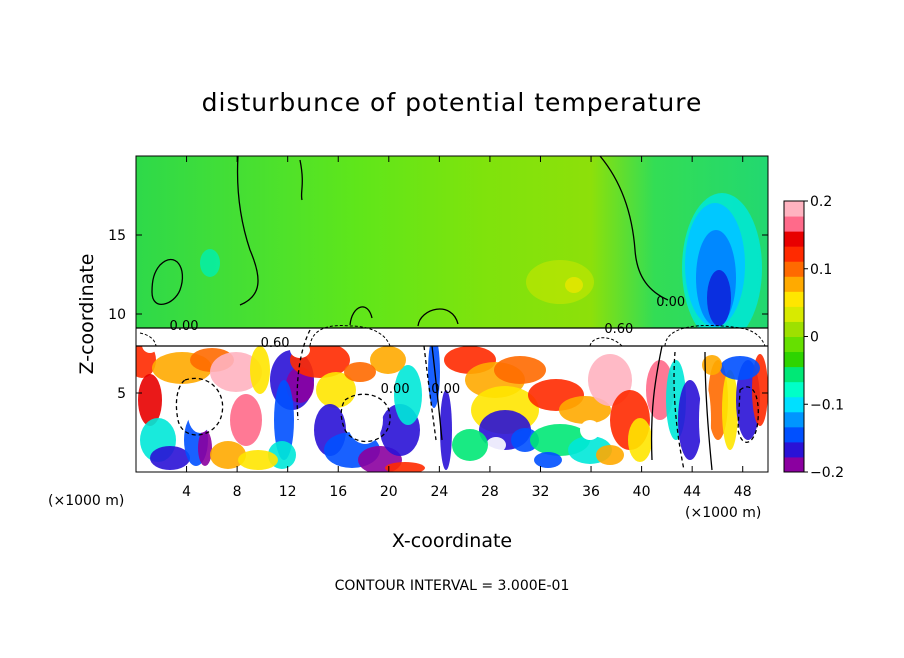 This screenshot has width=904, height=658. I want to click on anomaly-lime, so click(560, 282).